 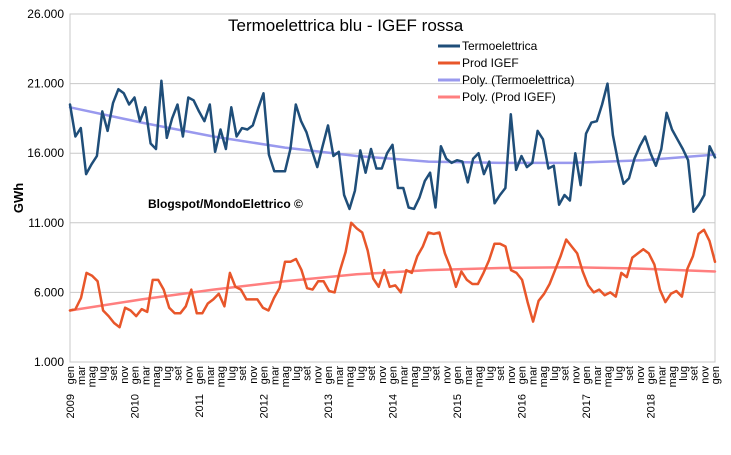 I want to click on x-tick-label-72: gen, so click(x=458, y=375).